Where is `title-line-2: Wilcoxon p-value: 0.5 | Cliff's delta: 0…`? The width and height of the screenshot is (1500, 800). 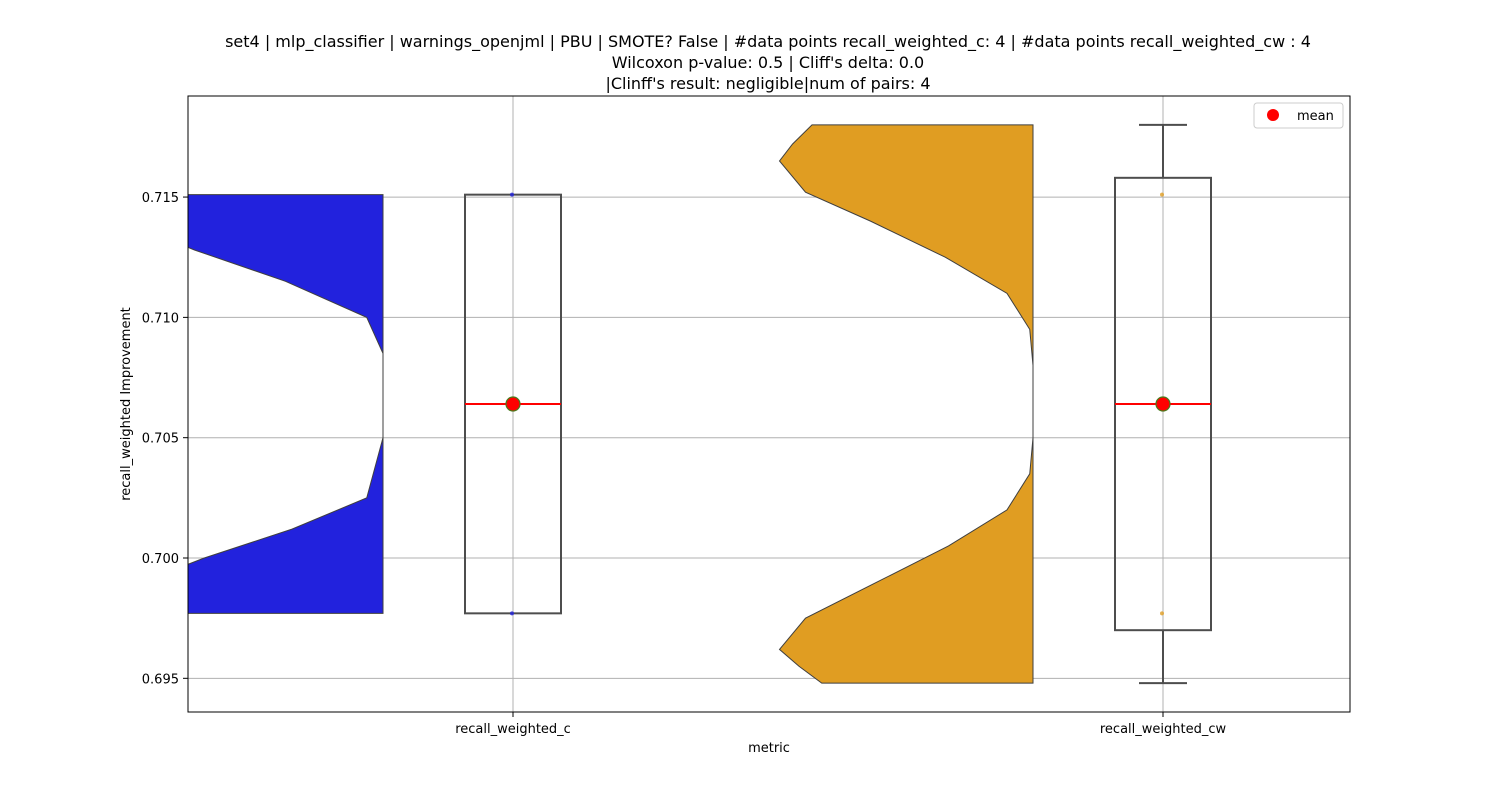 title-line-2: Wilcoxon p-value: 0.5 | Cliff's delta: 0… is located at coordinates (768, 62).